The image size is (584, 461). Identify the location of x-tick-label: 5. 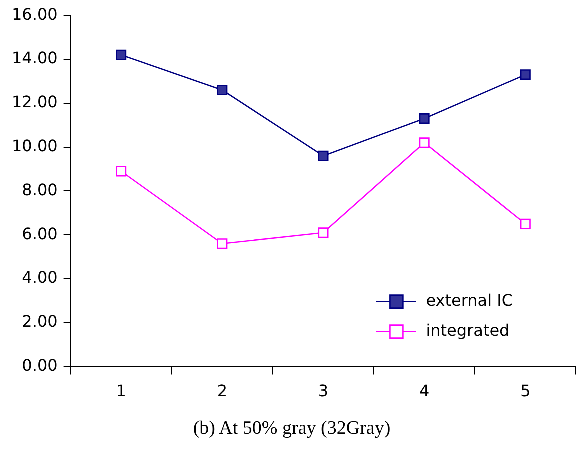
(525, 391).